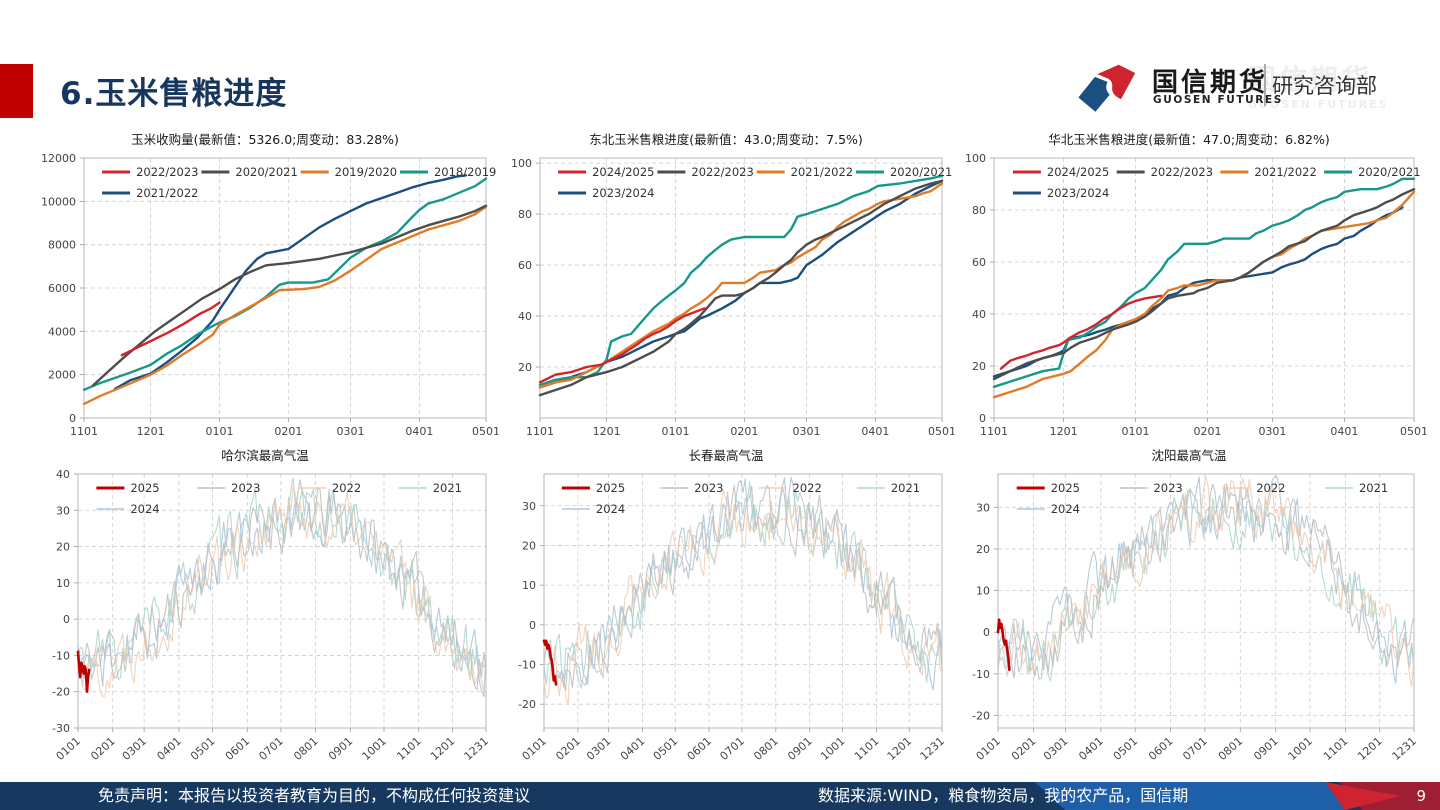 This screenshot has height=810, width=1440. I want to click on chart-title: 哈尔滨最高气温, so click(265, 455).